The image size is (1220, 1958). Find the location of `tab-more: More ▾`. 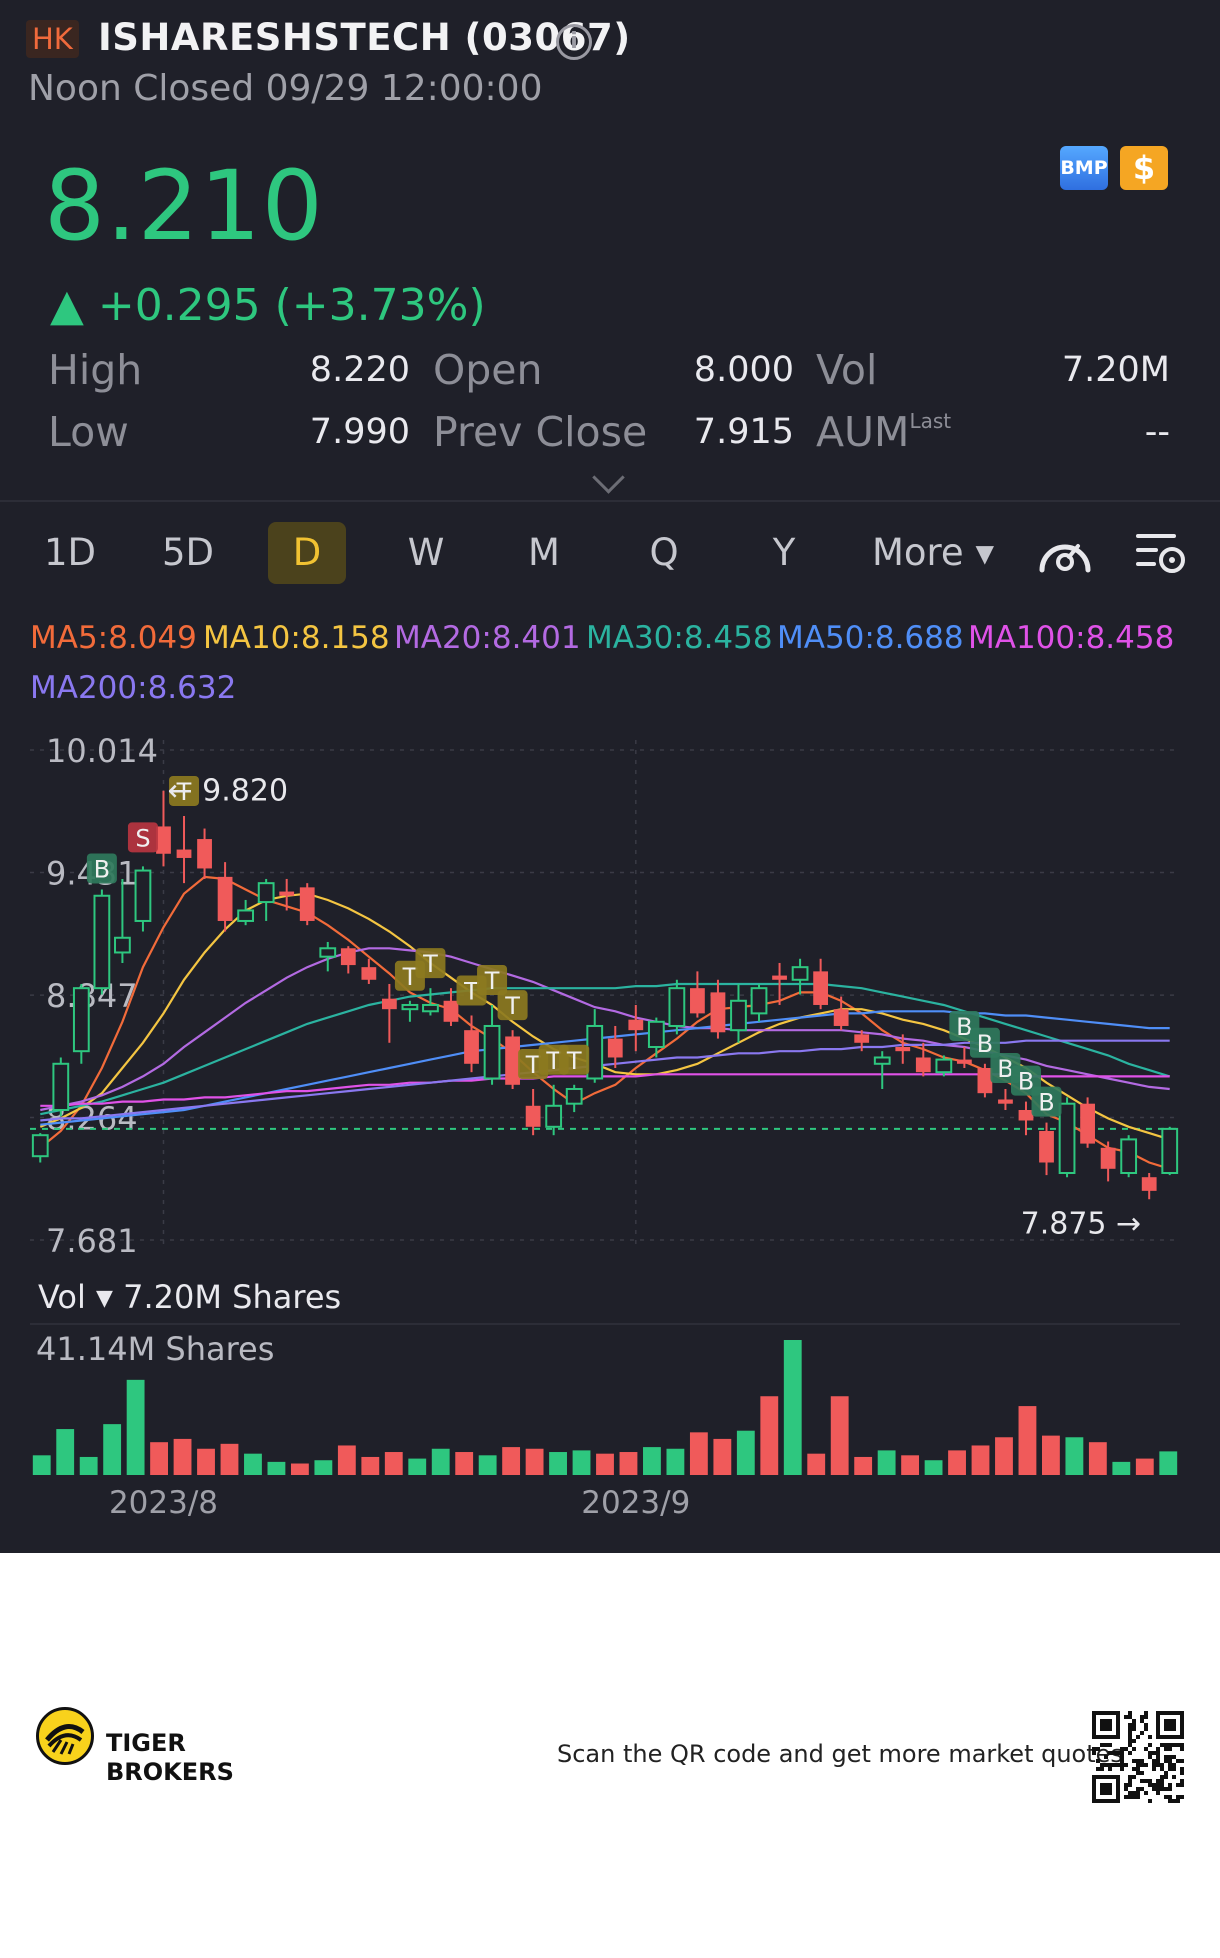

tab-more: More ▾ is located at coordinates (933, 552).